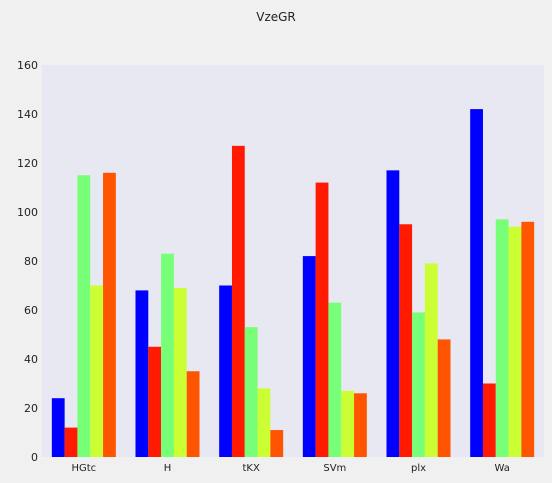 The width and height of the screenshot is (552, 483). What do you see at coordinates (276, 17) in the screenshot?
I see `chart-title: VzeGR` at bounding box center [276, 17].